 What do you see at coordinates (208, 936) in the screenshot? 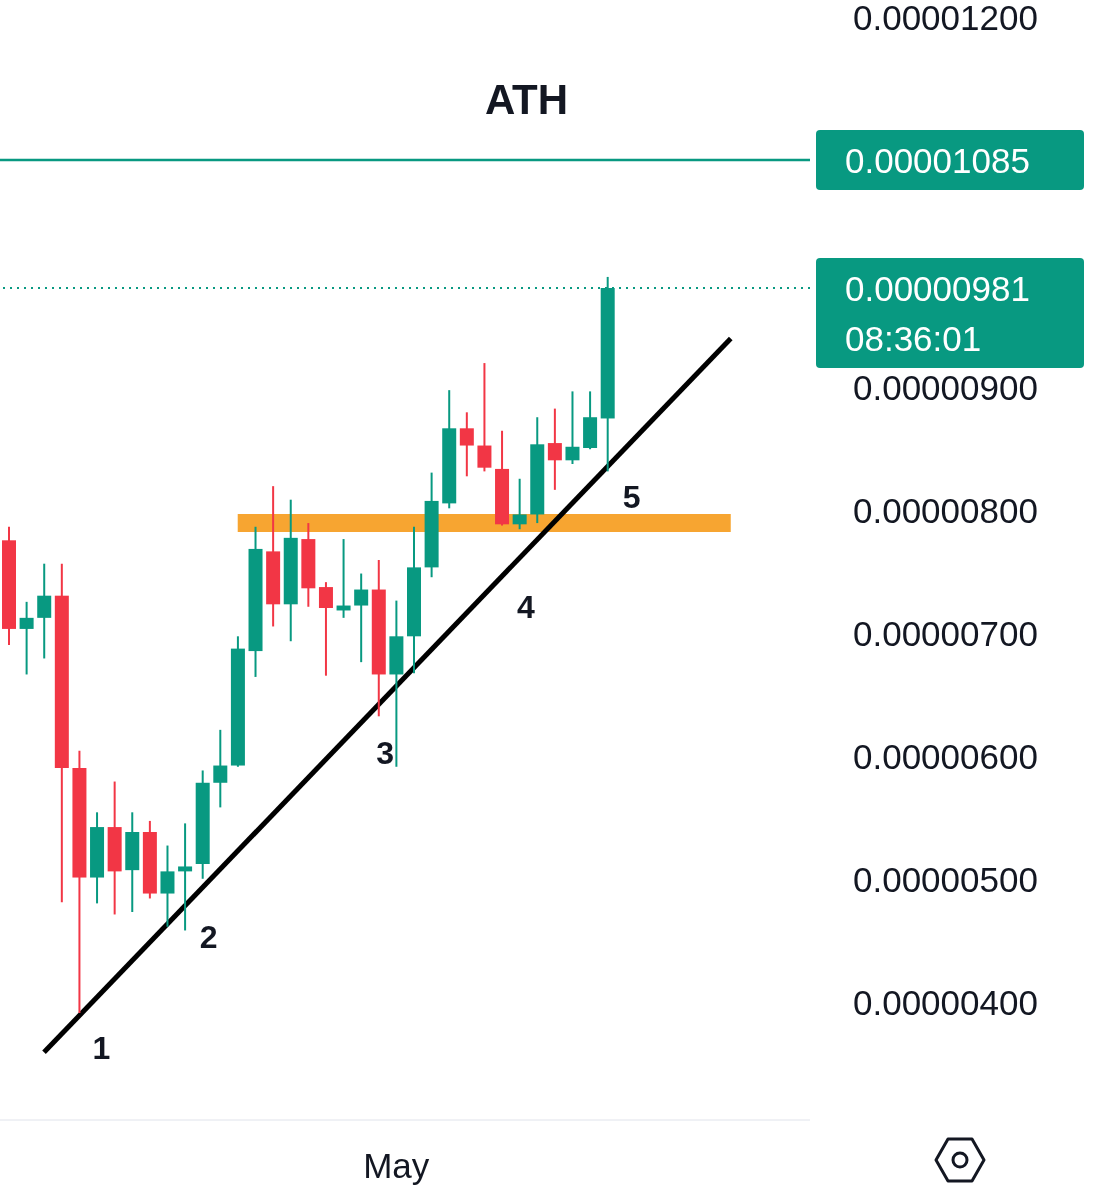
I see `annotation: 2` at bounding box center [208, 936].